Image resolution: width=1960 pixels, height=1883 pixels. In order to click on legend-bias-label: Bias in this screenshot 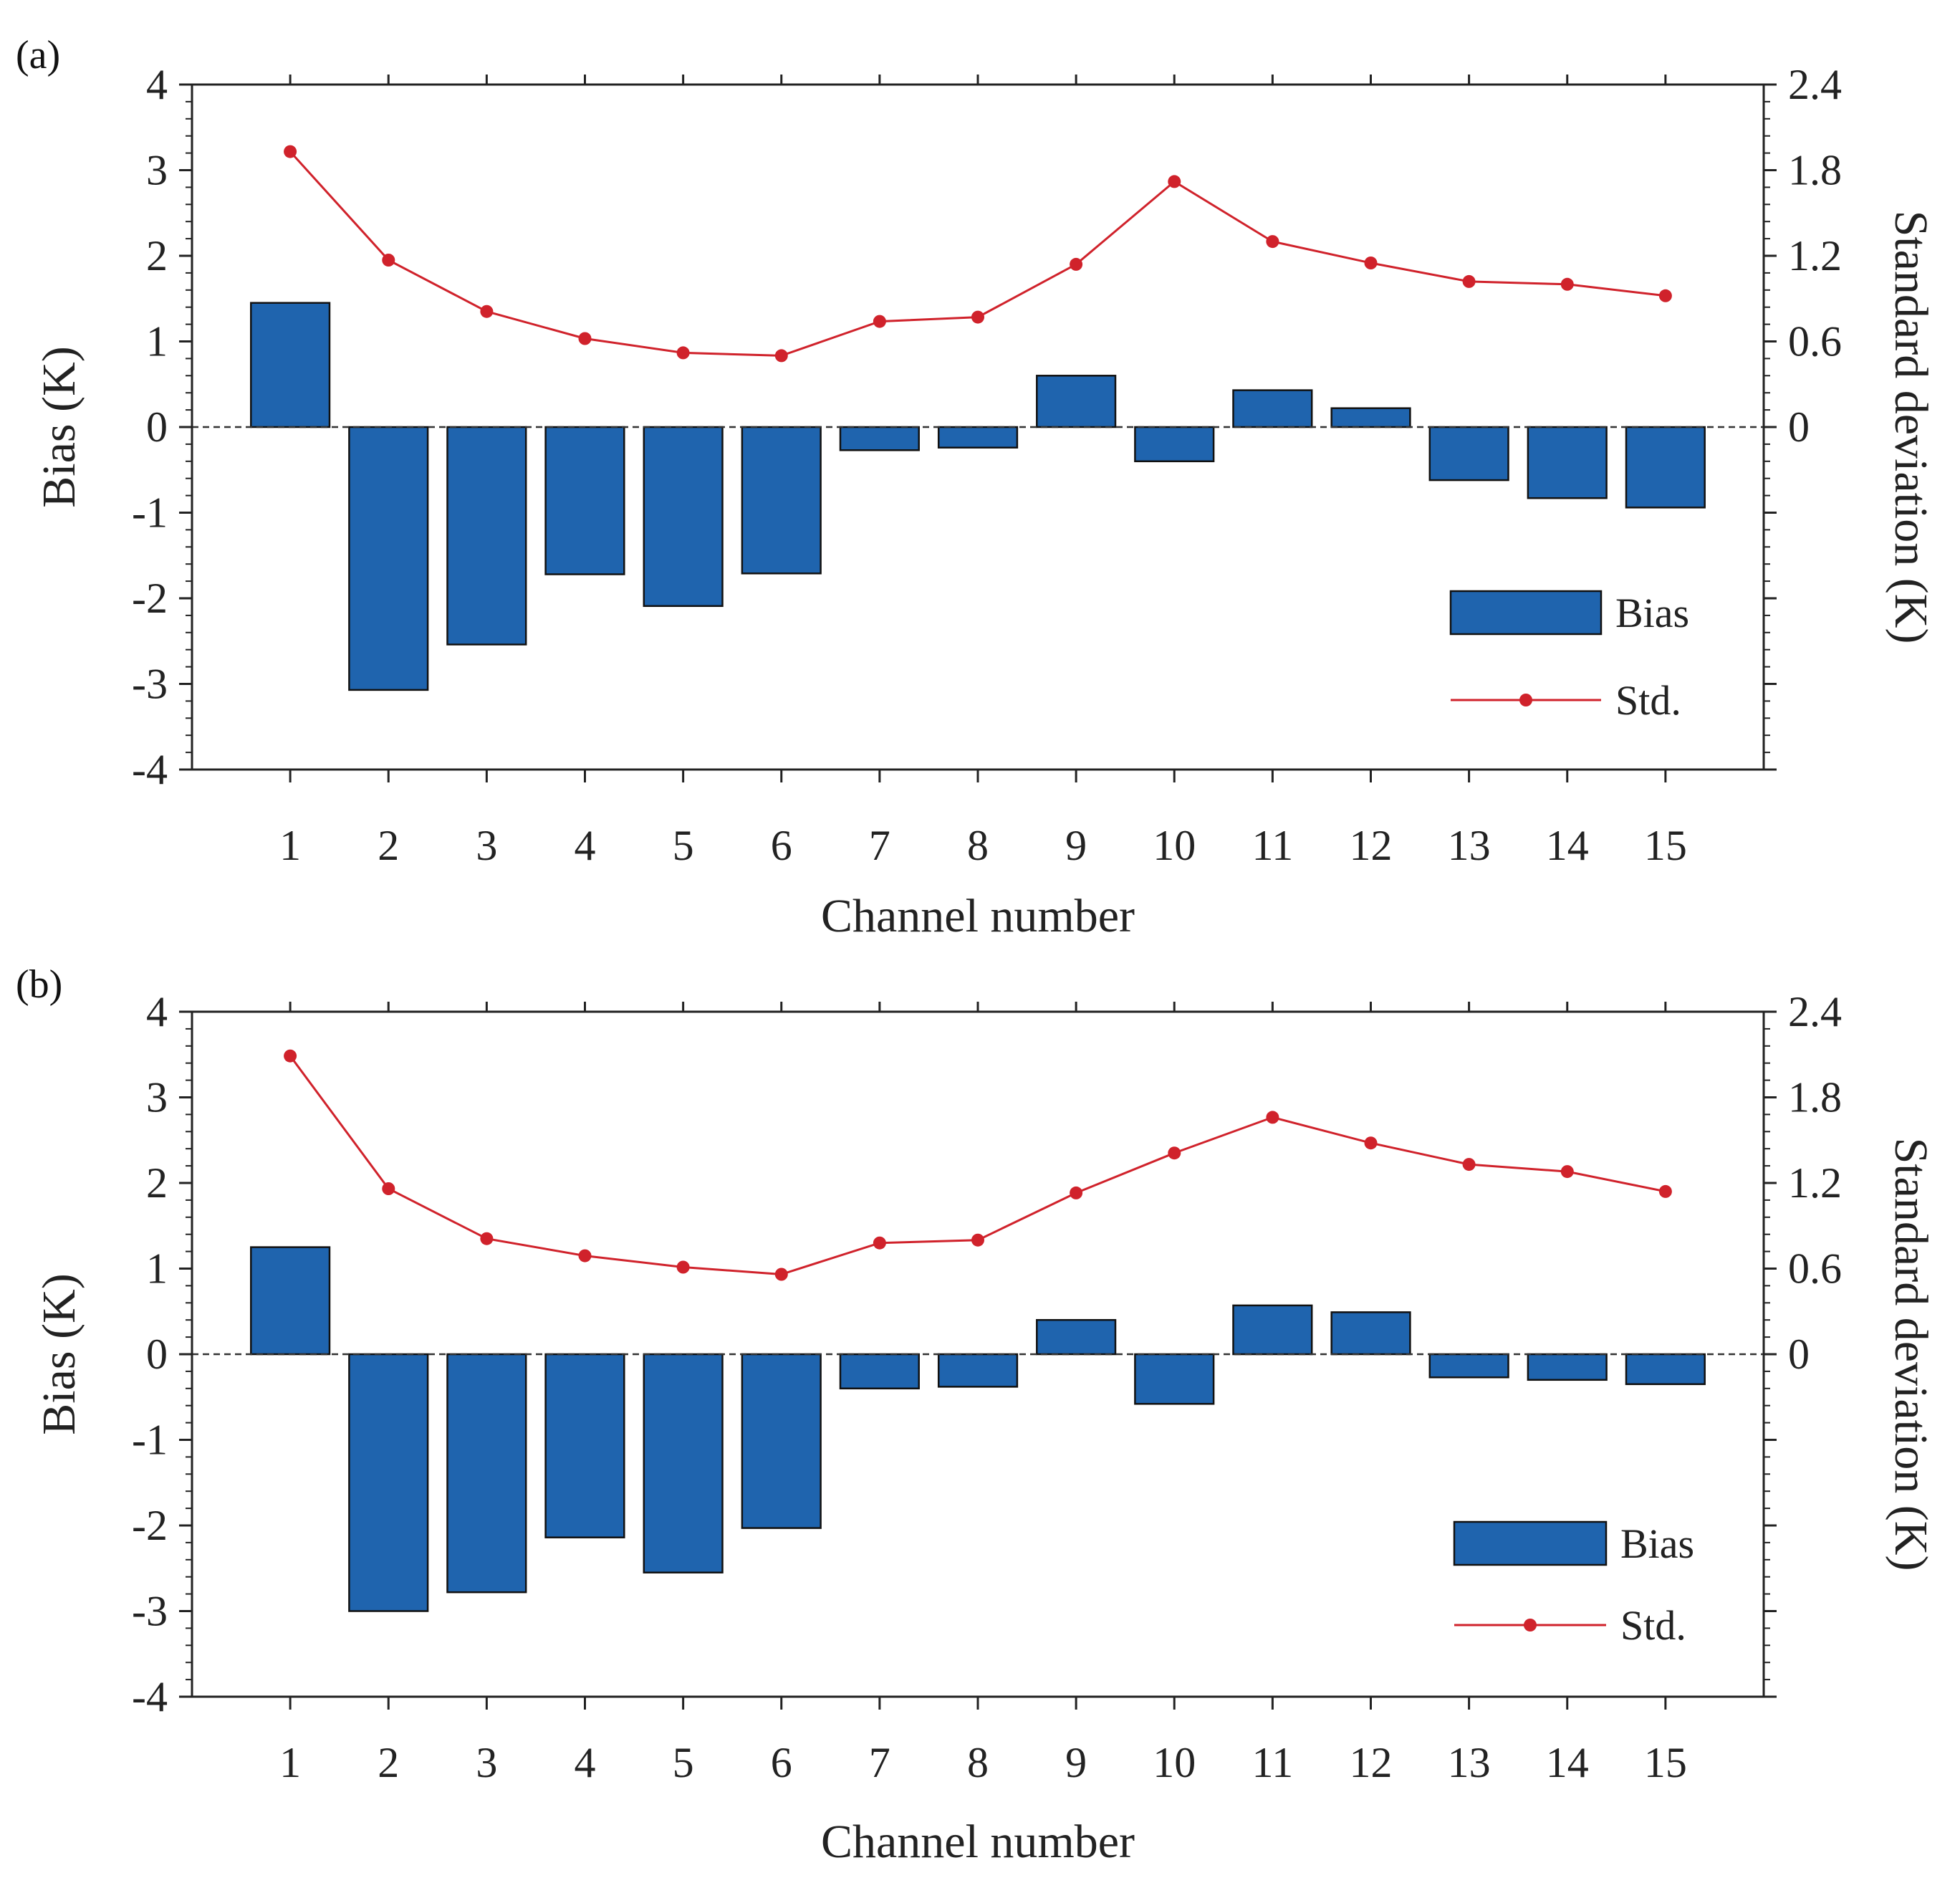, I will do `click(1652, 613)`.